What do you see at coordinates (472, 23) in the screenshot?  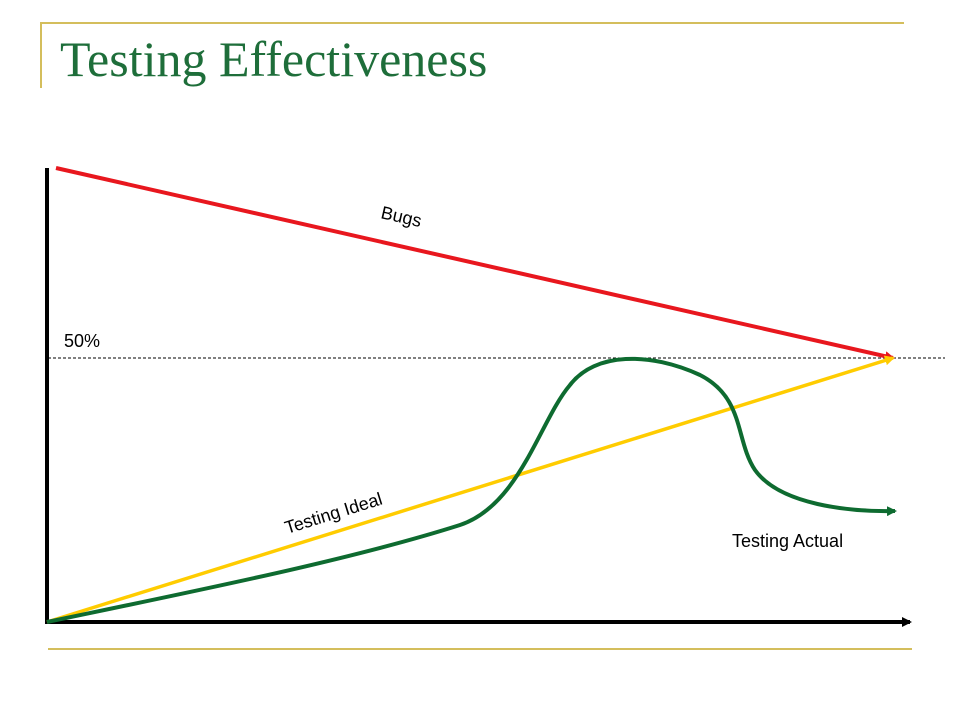 I see `slide-frame-top` at bounding box center [472, 23].